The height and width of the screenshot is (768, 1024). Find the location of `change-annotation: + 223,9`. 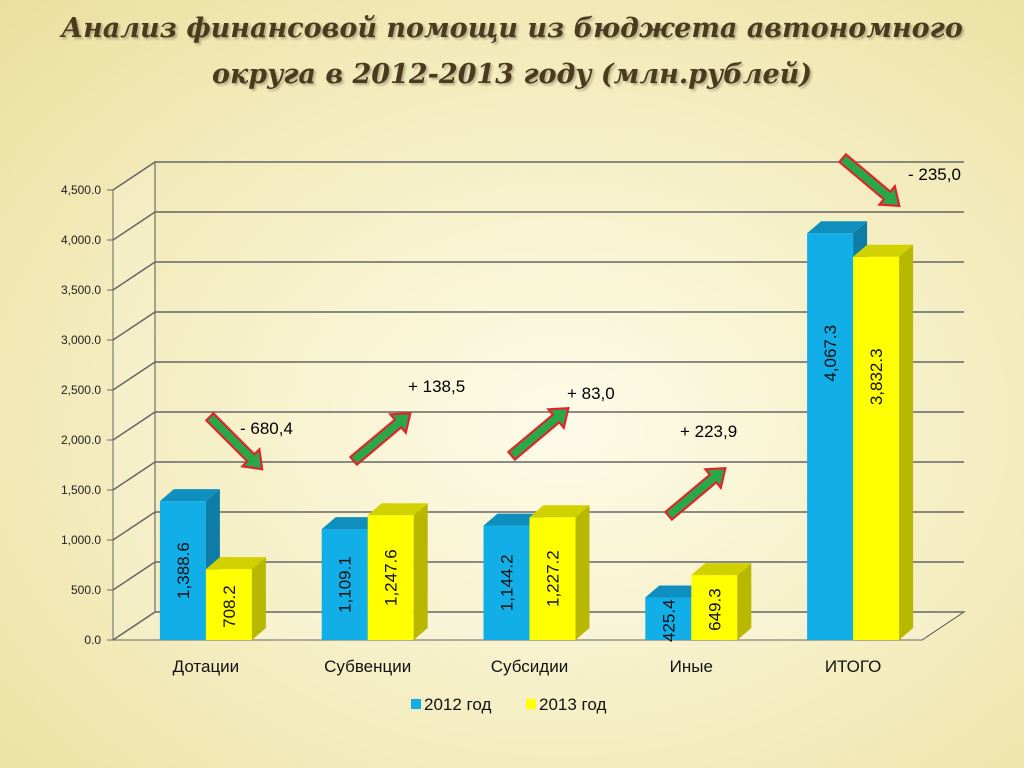

change-annotation: + 223,9 is located at coordinates (708, 431).